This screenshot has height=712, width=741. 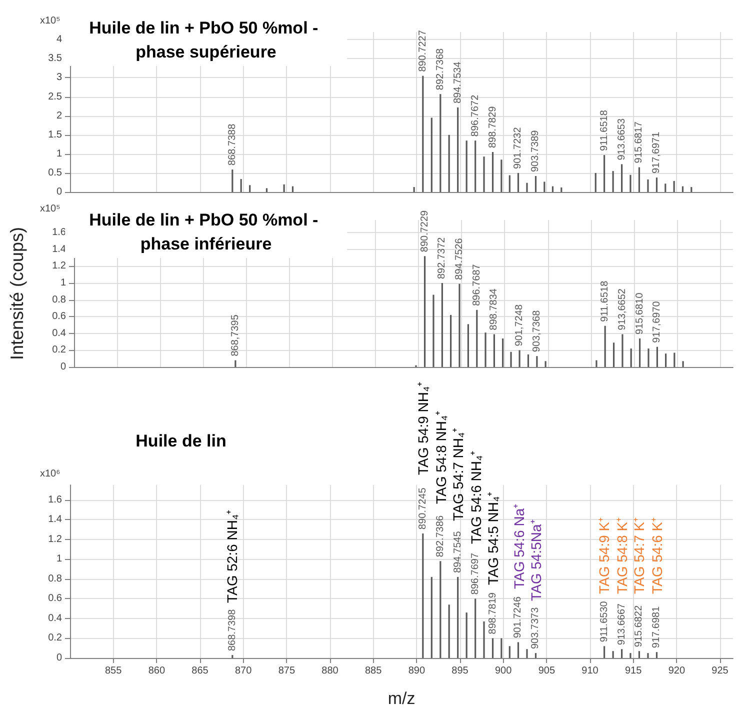 What do you see at coordinates (441, 457) in the screenshot?
I see `annotation: TAG 54:8 NH₄⁺` at bounding box center [441, 457].